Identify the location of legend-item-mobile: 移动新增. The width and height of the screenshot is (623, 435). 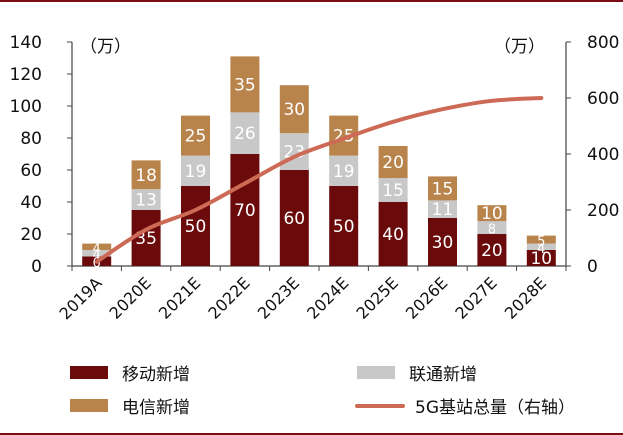
(130, 372).